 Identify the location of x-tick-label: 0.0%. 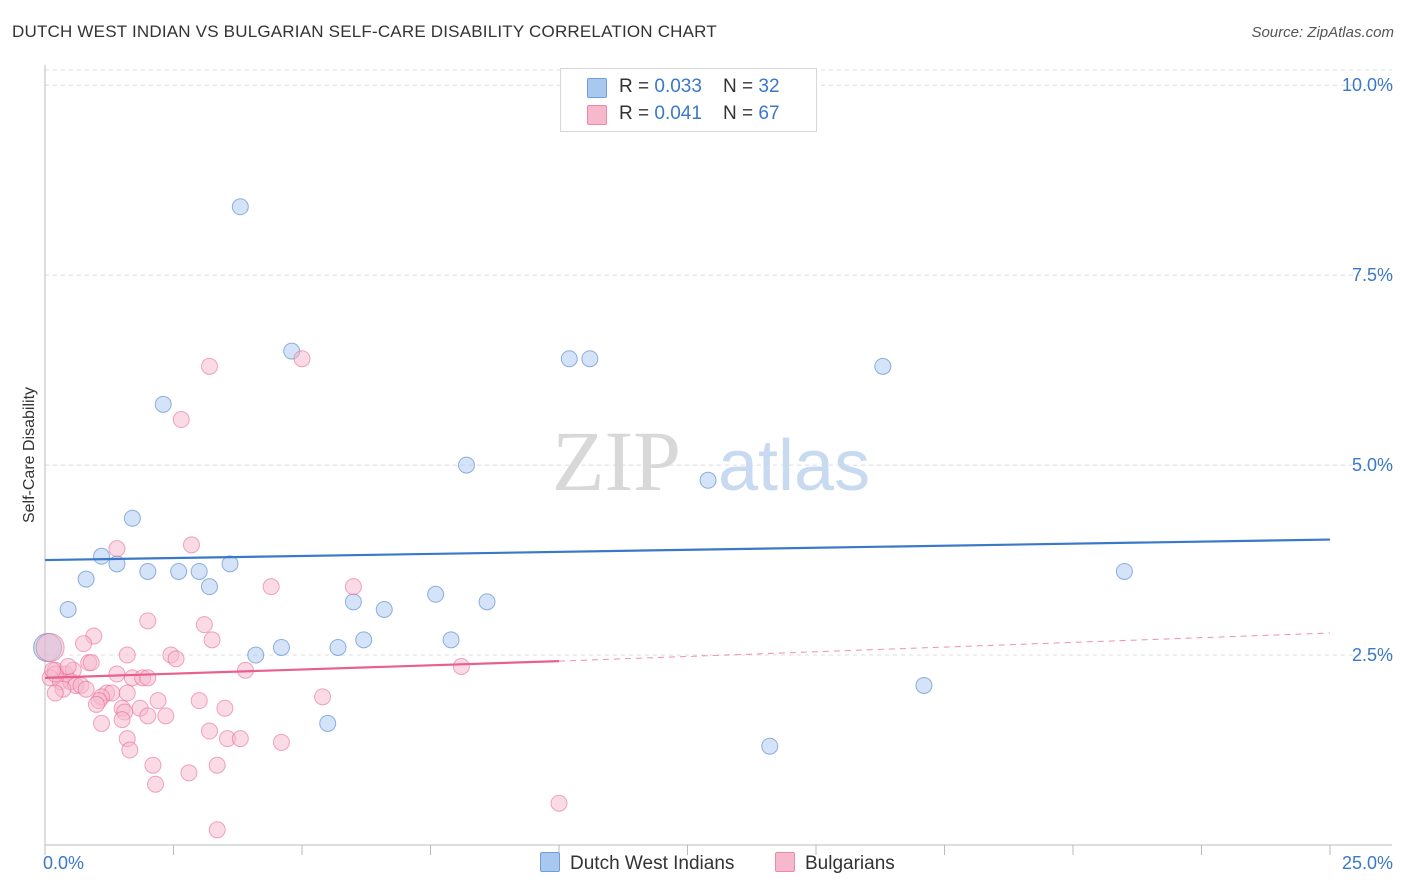
(63, 863).